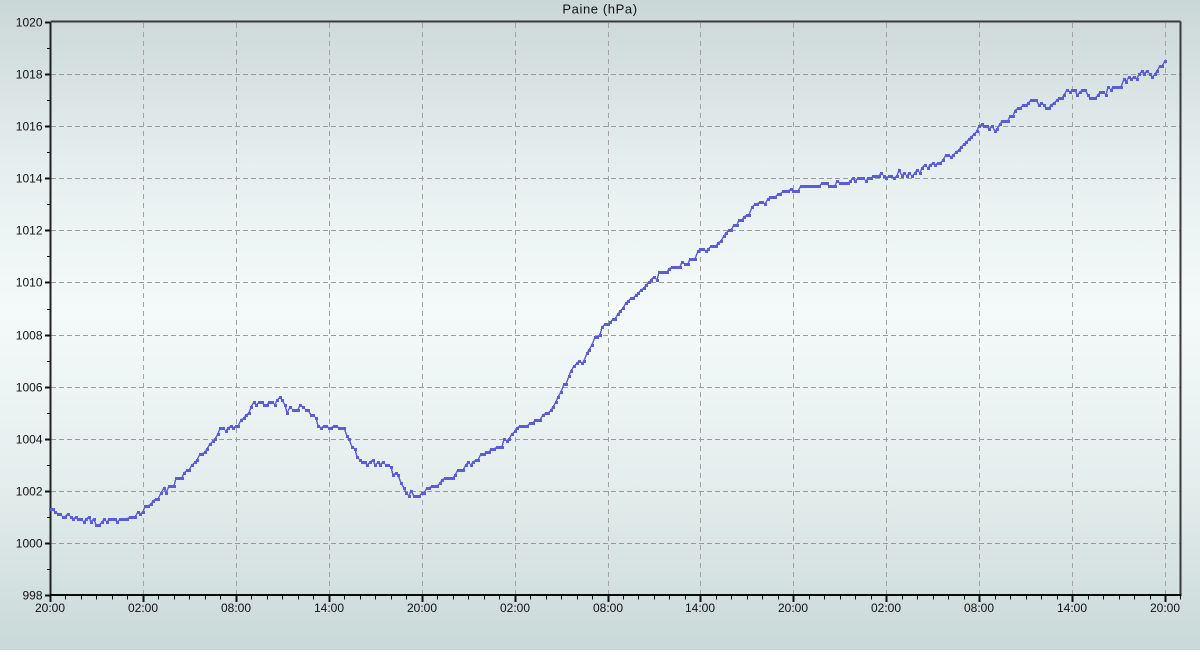 Image resolution: width=1200 pixels, height=655 pixels. Describe the element at coordinates (29, 387) in the screenshot. I see `svg-text: 1006` at that location.